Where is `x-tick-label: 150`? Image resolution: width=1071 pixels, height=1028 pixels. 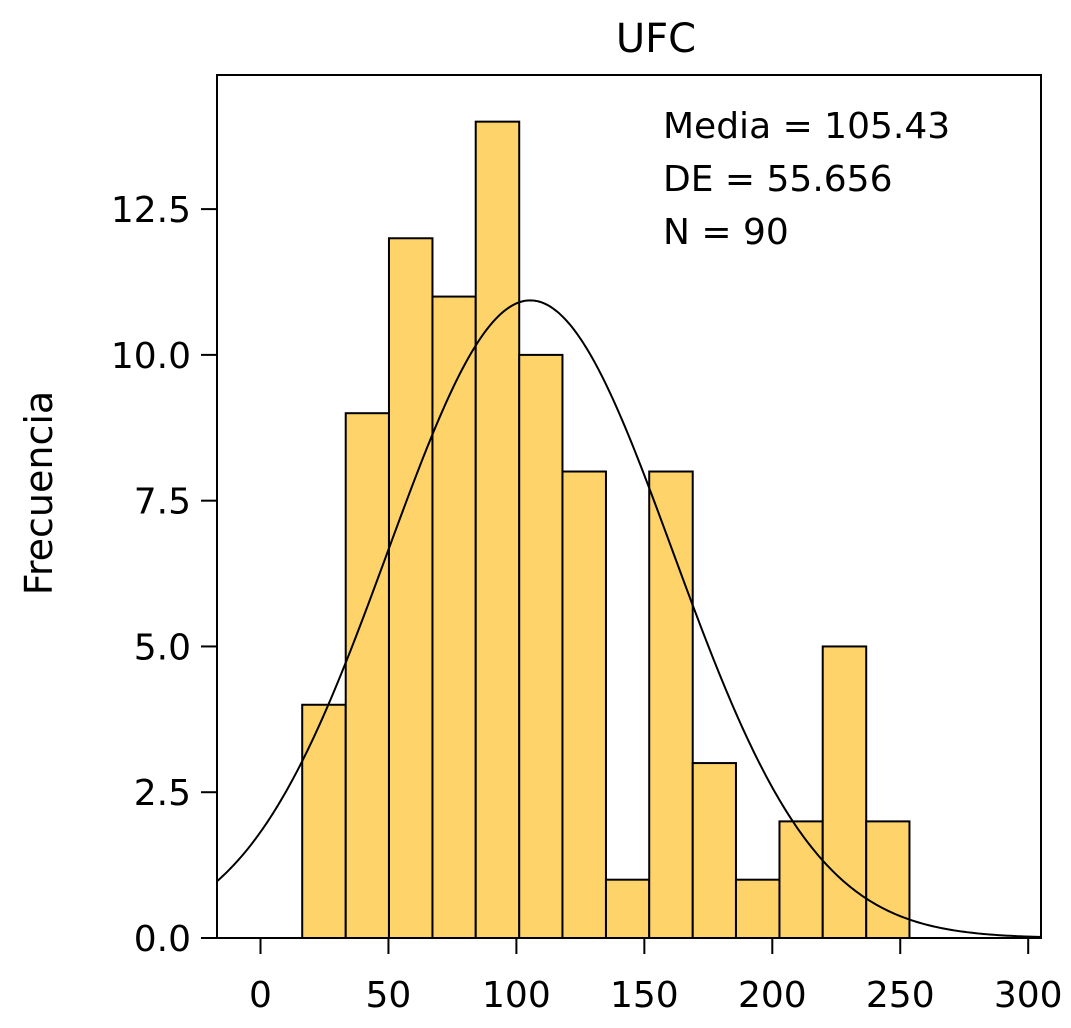 x-tick-label: 150 is located at coordinates (644, 995).